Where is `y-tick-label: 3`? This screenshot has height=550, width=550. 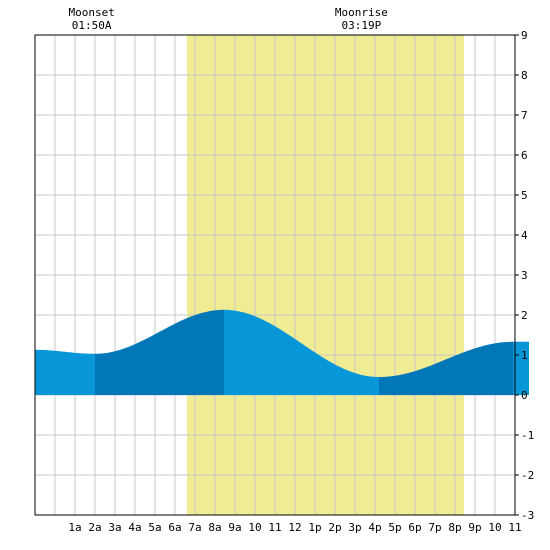 y-tick-label: 3 is located at coordinates (524, 275).